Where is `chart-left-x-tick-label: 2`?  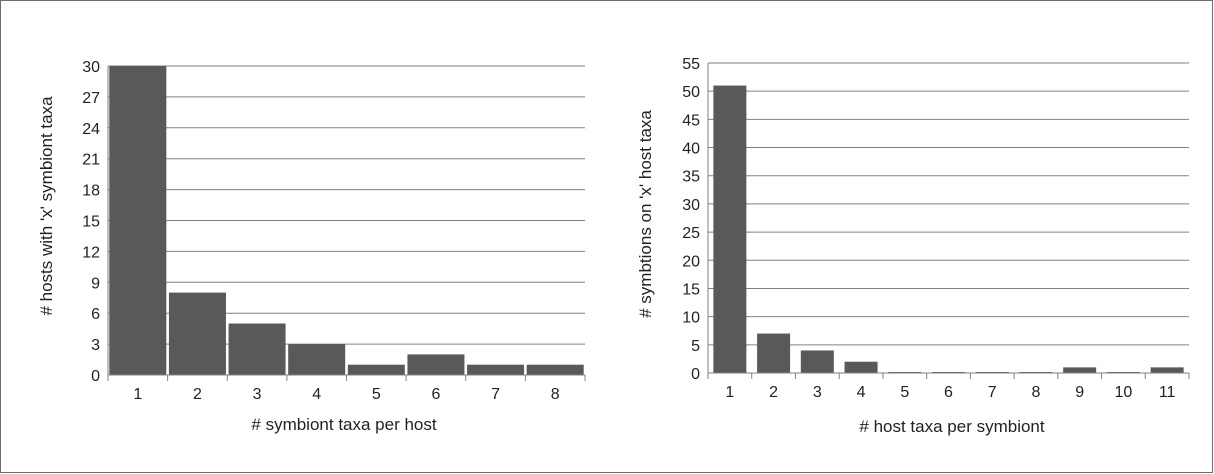
chart-left-x-tick-label: 2 is located at coordinates (197, 394).